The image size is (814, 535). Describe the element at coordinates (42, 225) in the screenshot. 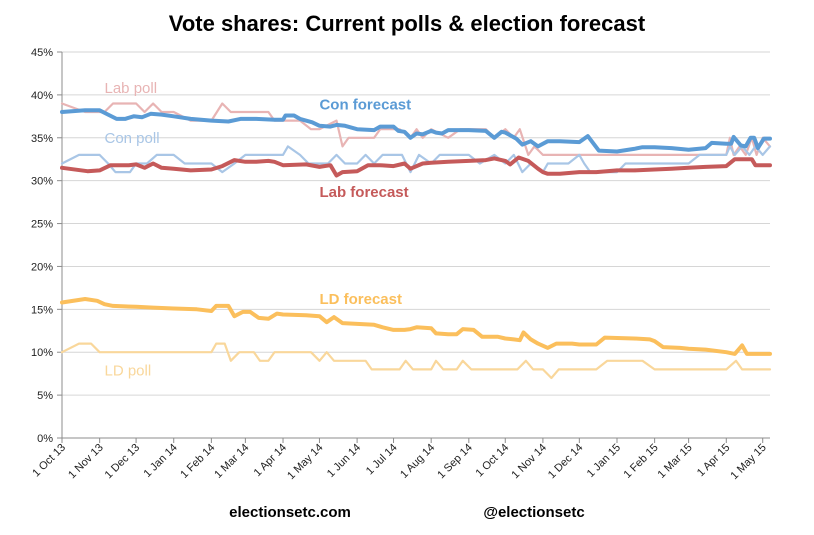

I see `y-tick-label: 25%` at that location.